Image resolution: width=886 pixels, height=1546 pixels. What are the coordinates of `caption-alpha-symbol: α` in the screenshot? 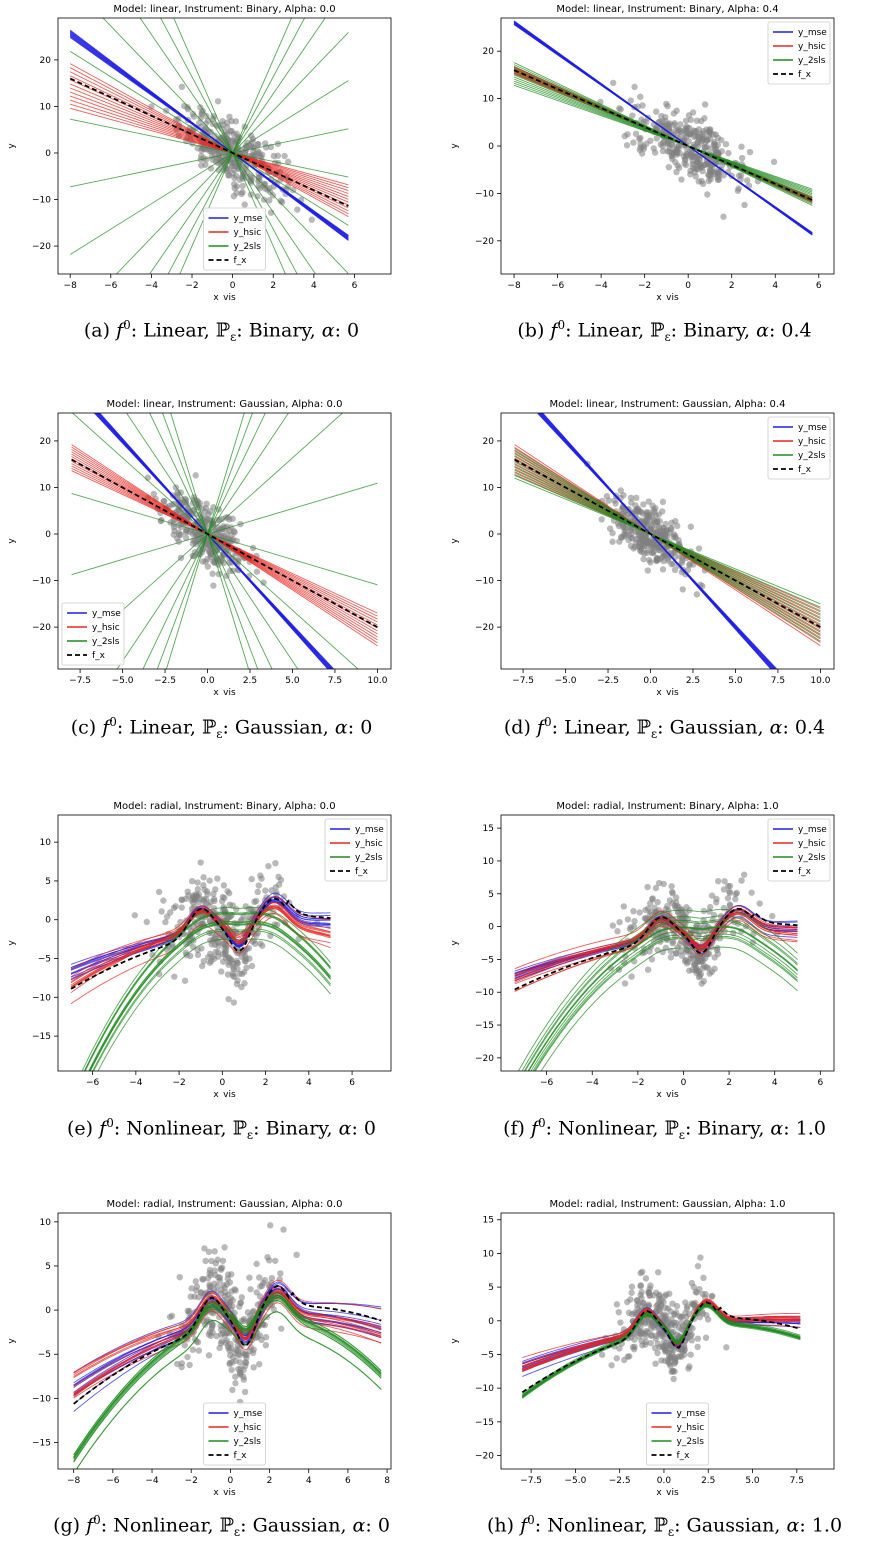 It's located at (328, 330).